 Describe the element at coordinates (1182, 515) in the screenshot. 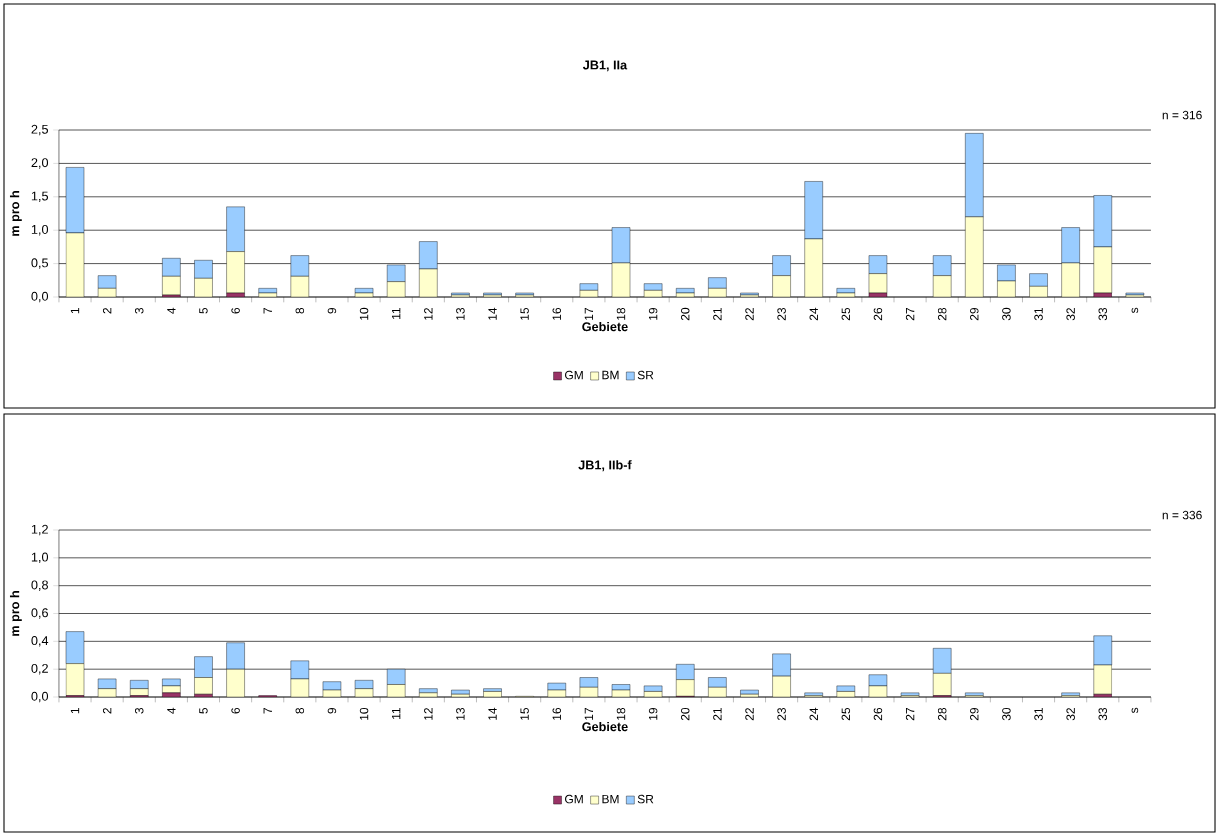

I see `text: n = 336` at that location.